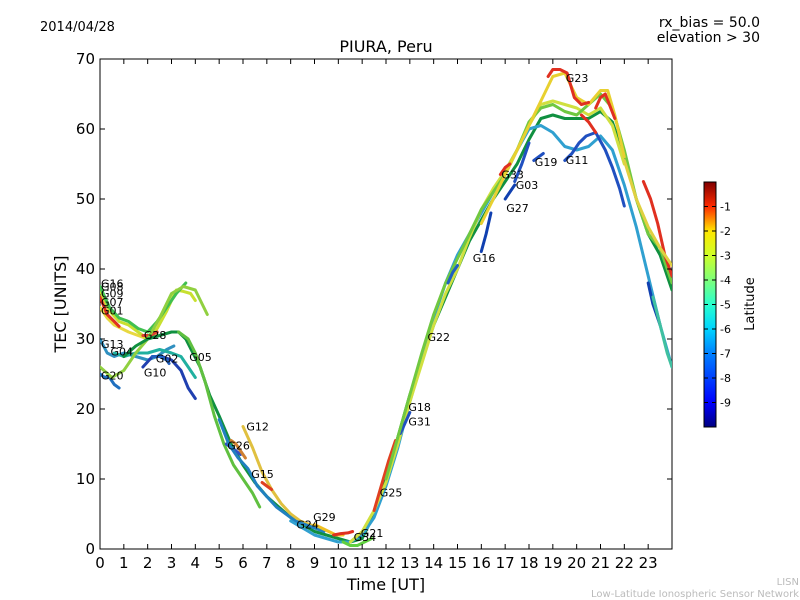 This screenshot has width=800, height=600. Describe the element at coordinates (155, 373) in the screenshot. I see `prn-label: G10` at that location.